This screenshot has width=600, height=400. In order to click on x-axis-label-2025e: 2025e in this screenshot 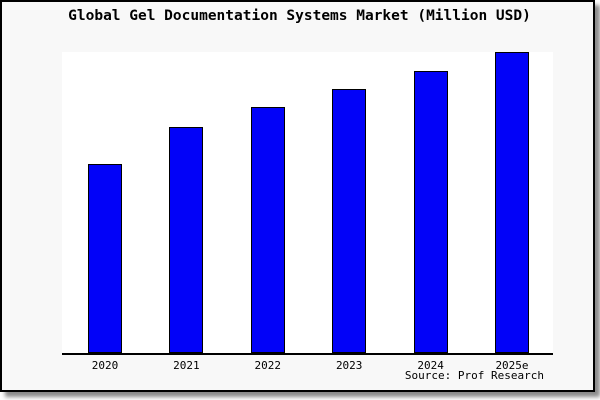, I will do `click(512, 365)`.